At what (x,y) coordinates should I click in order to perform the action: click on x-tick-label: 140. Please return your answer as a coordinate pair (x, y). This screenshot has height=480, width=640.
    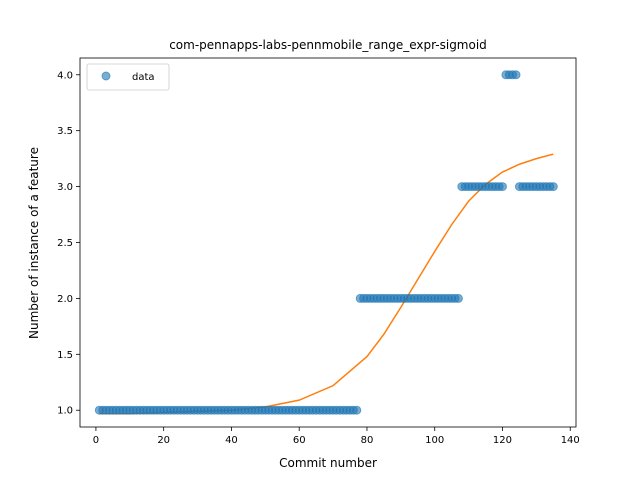
    Looking at the image, I should click on (570, 440).